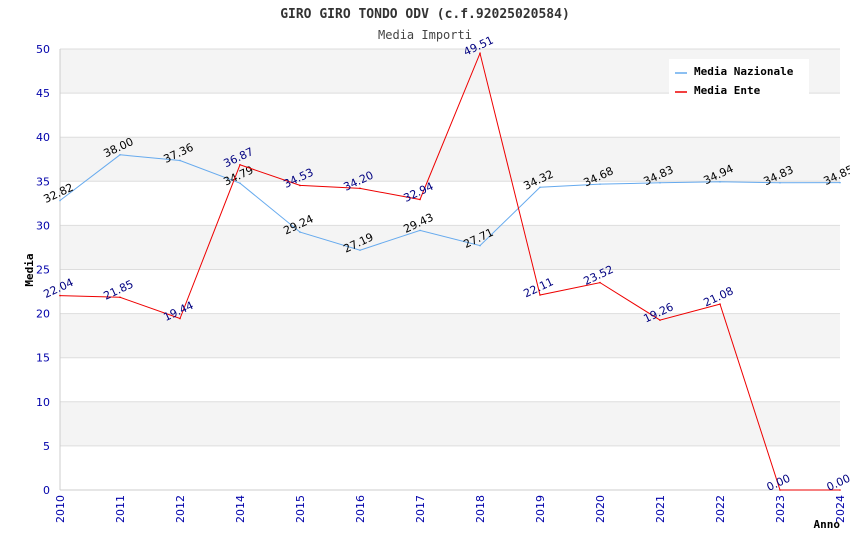 Image resolution: width=850 pixels, height=550 pixels. I want to click on chart-title: GIRO GIRO TONDO ODV (c.f.92025020584), so click(425, 14).